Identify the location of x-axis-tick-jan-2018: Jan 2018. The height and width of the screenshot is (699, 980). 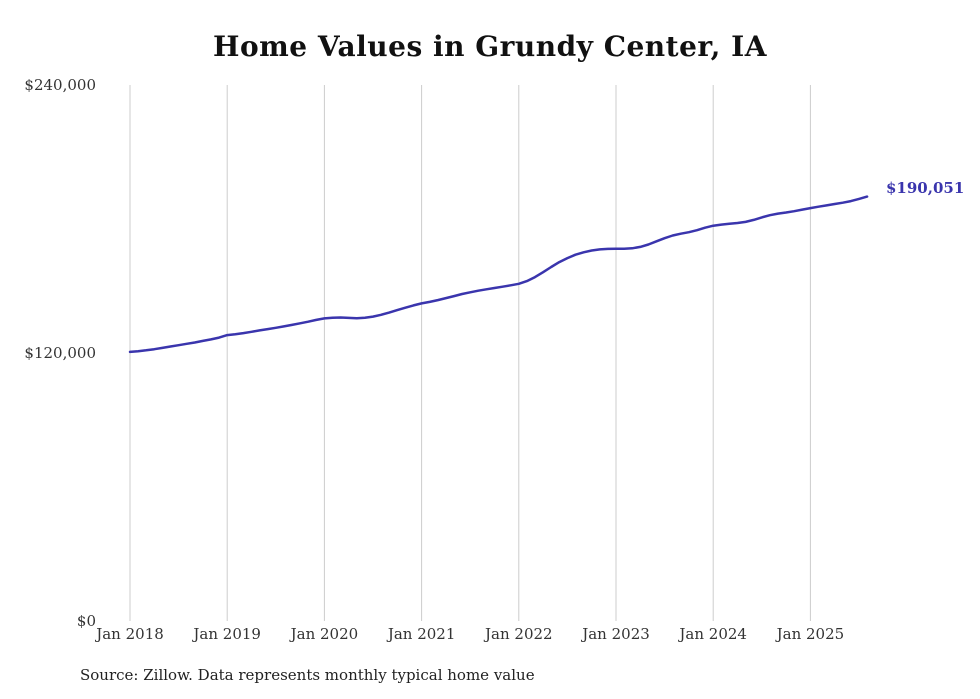
(130, 634).